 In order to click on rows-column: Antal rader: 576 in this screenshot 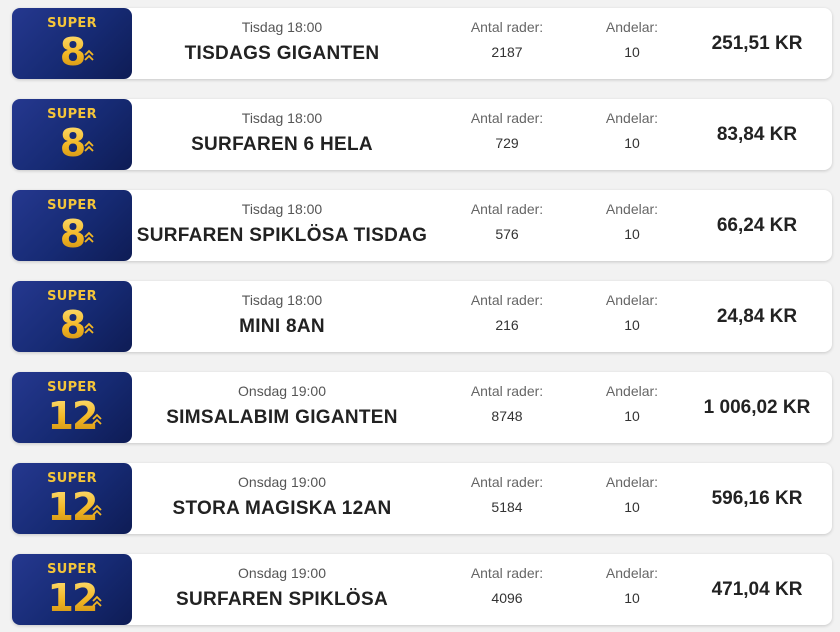, I will do `click(507, 225)`.